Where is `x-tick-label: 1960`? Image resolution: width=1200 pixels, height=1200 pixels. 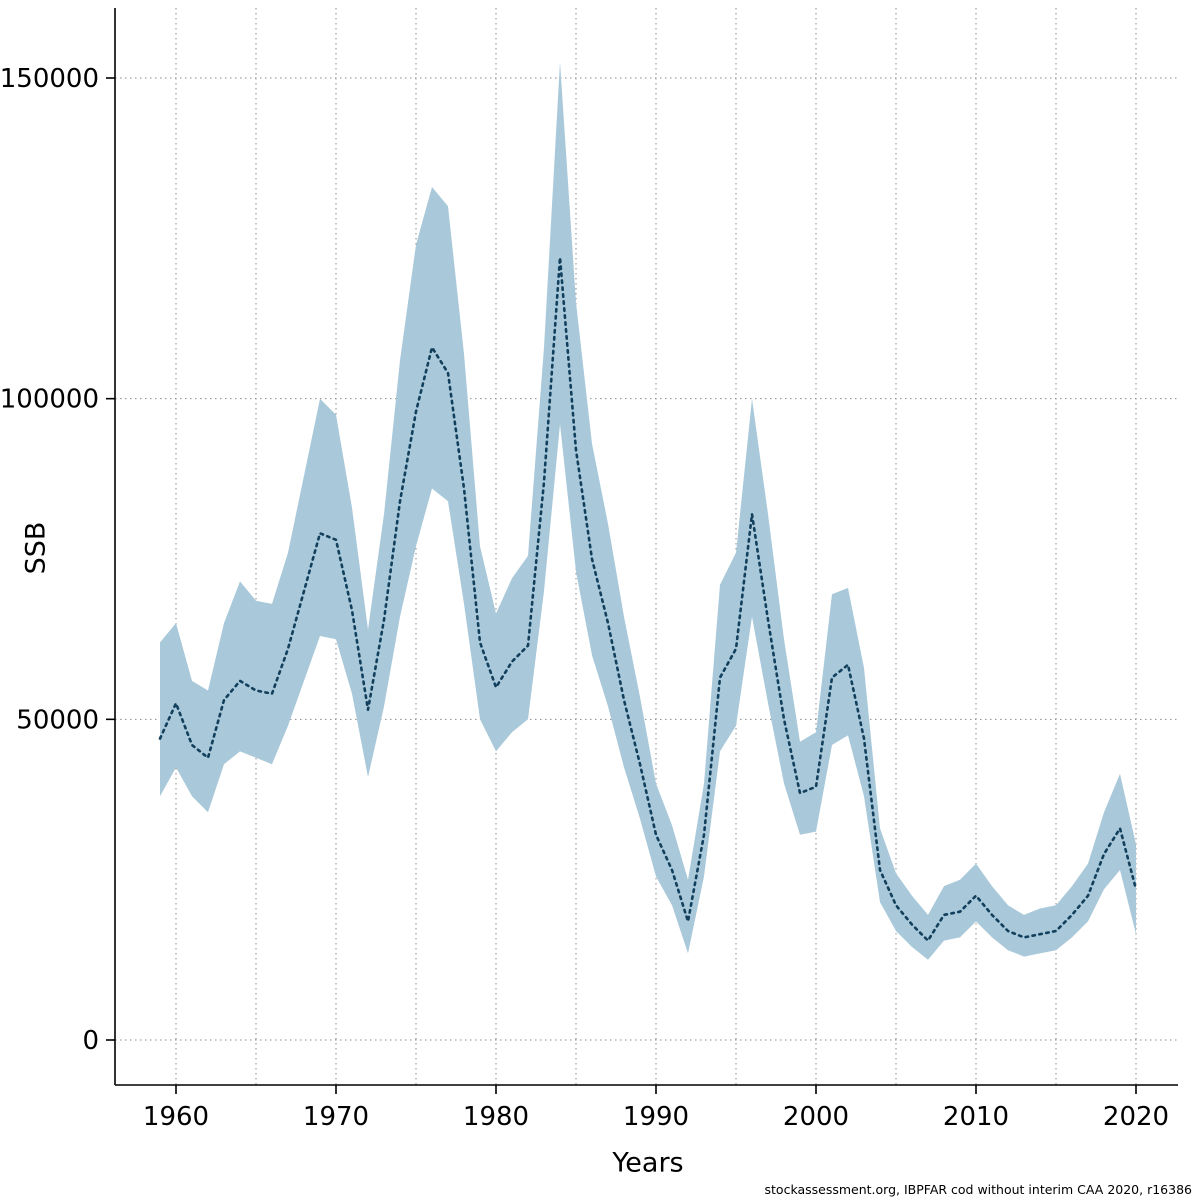 x-tick-label: 1960 is located at coordinates (176, 1117).